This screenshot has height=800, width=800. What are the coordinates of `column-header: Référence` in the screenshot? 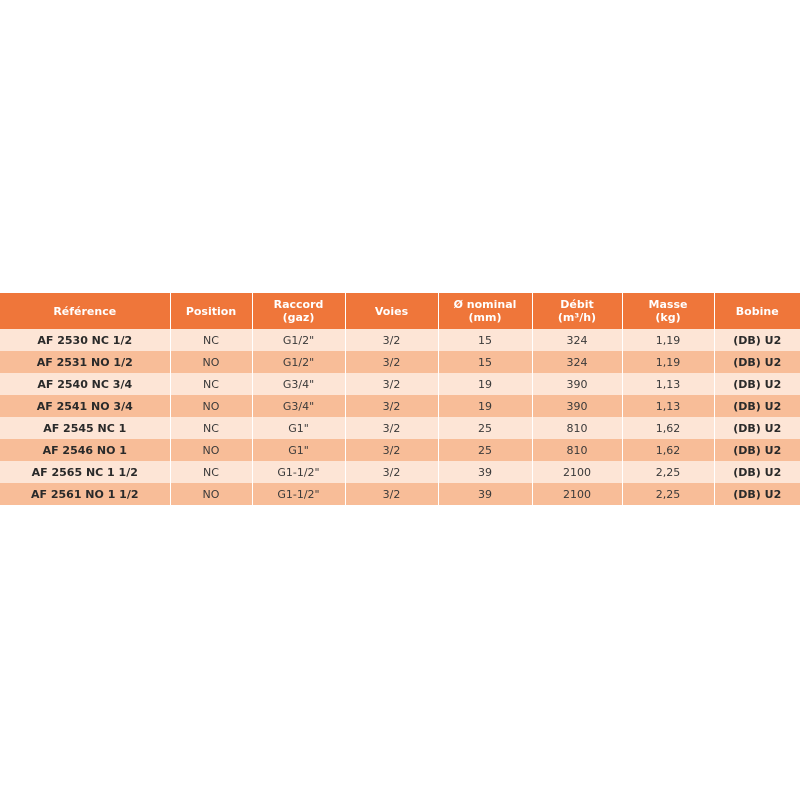 It's located at (85, 311).